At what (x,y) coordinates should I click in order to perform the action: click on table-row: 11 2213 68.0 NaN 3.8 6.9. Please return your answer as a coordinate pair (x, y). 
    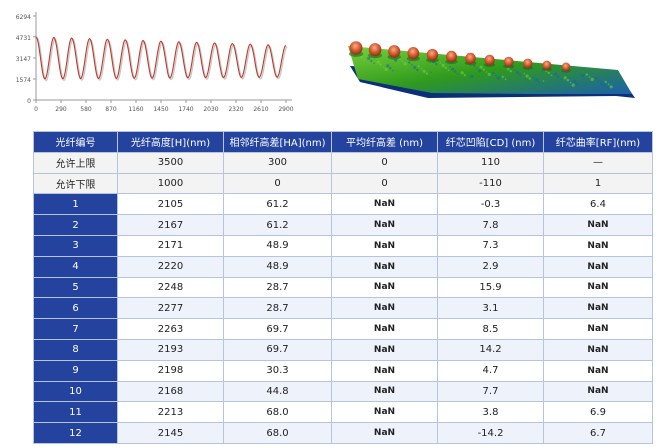
    Looking at the image, I should click on (343, 412).